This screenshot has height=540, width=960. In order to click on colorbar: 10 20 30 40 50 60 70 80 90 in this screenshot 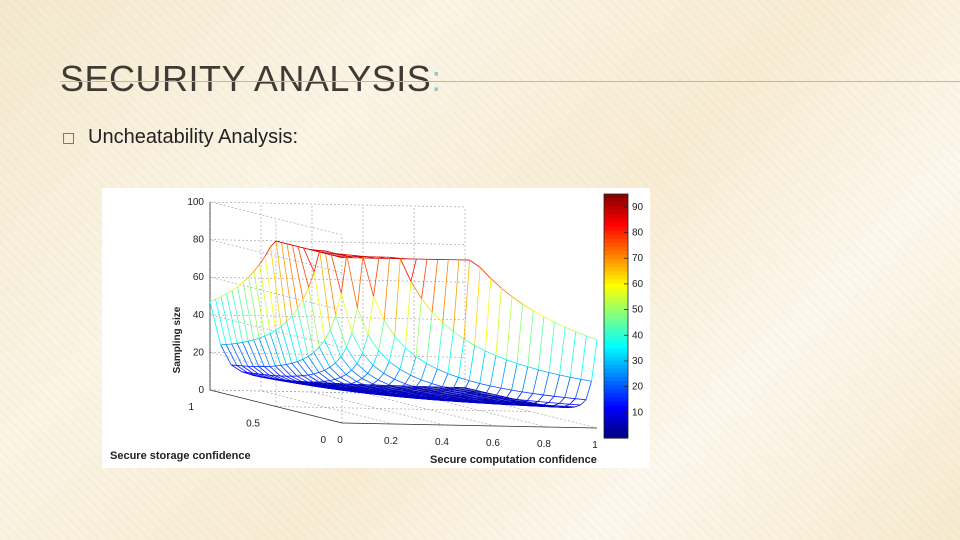, I will do `click(623, 316)`.